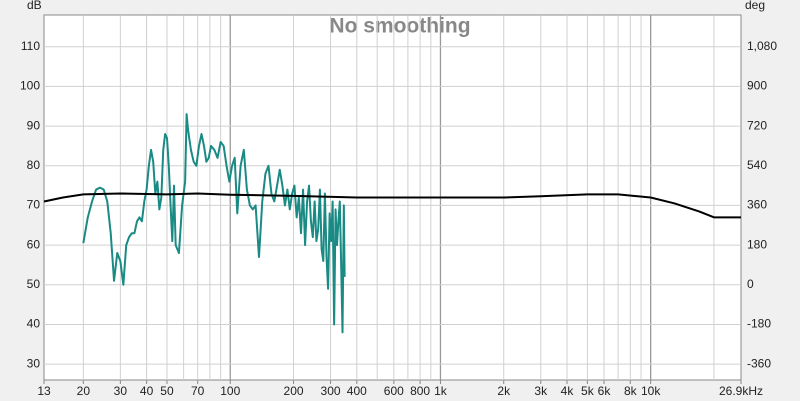 The width and height of the screenshot is (800, 401). Describe the element at coordinates (750, 284) in the screenshot. I see `y2-tick-label: 0` at that location.